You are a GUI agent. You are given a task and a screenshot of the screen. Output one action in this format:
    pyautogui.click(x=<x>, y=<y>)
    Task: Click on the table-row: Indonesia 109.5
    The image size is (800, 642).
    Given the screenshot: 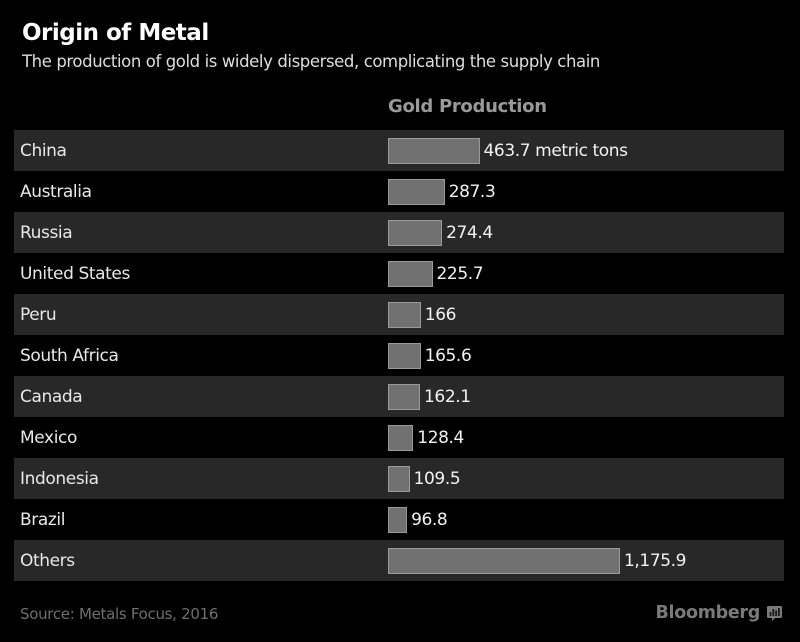 What is the action you would take?
    pyautogui.click(x=399, y=478)
    